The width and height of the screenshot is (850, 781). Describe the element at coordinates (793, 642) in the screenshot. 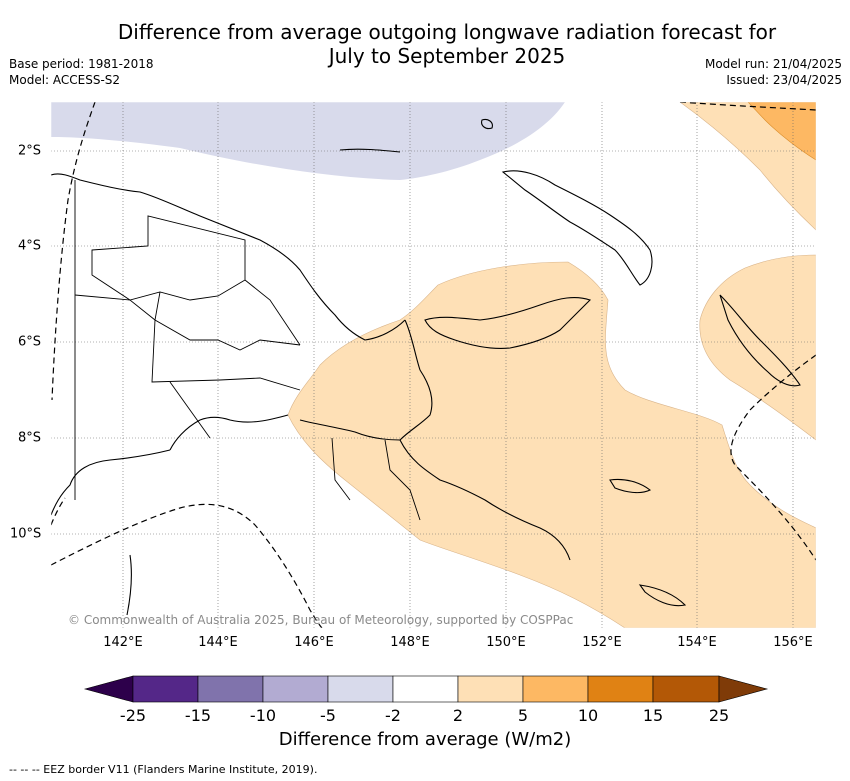

I see `lon-tick-label: 156°E` at that location.